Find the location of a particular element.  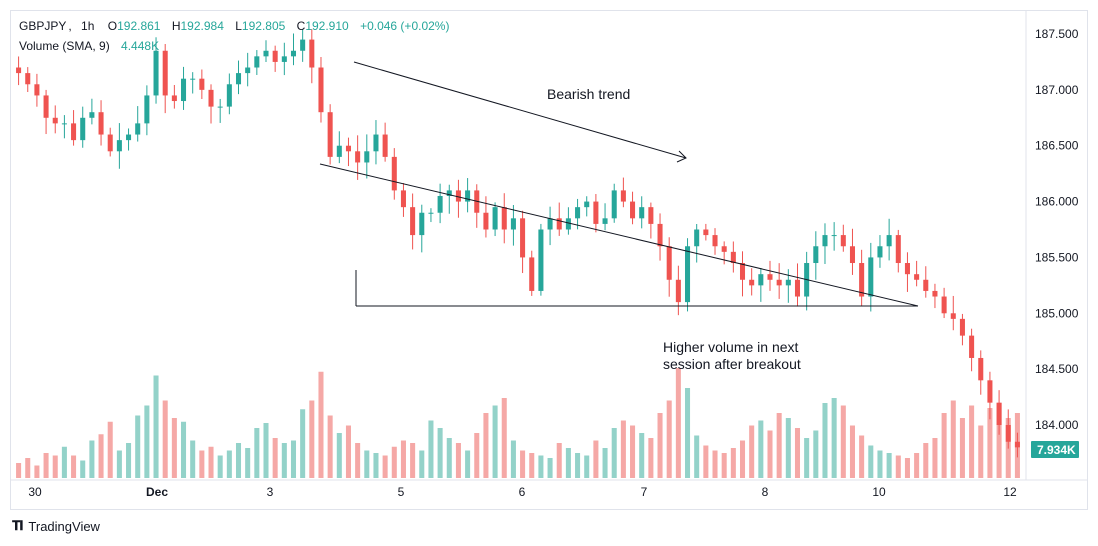

symbol-label: GBPJPY is located at coordinates (43, 26).